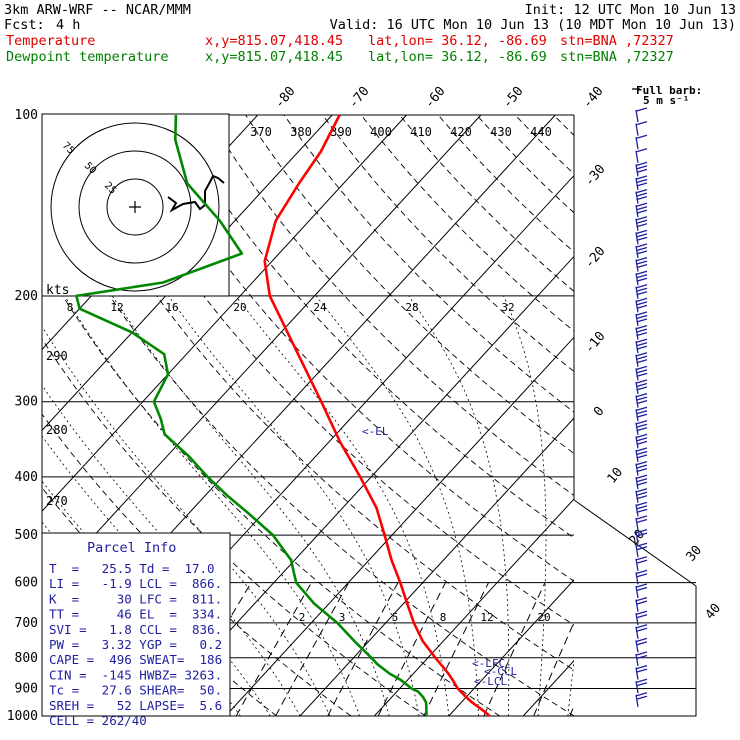 This screenshot has width=740, height=740. Describe the element at coordinates (196, 193) in the screenshot. I see `hodograph-trace` at that location.